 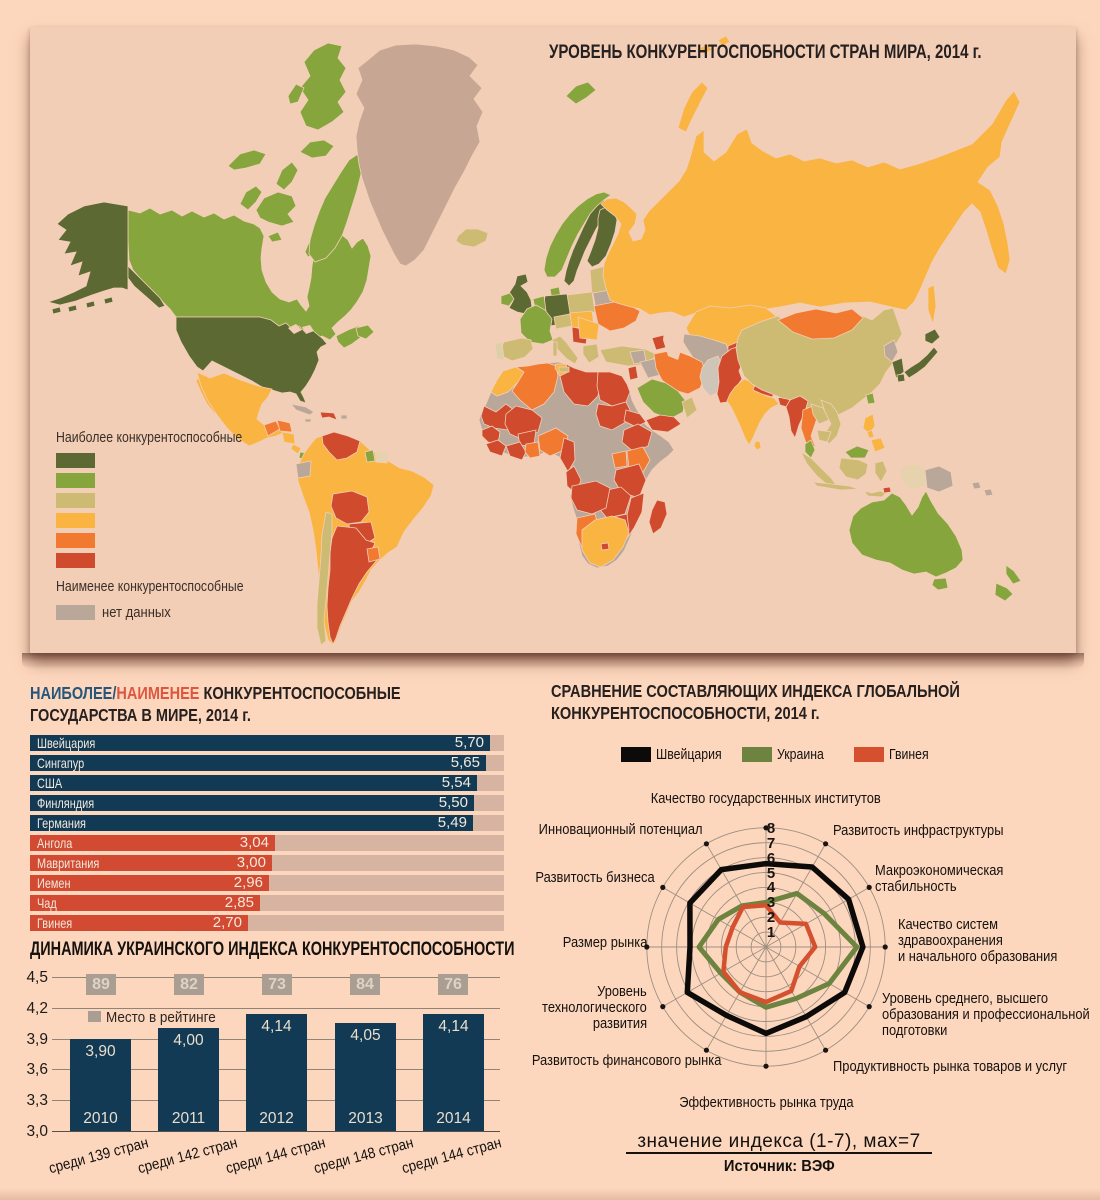 I want to click on svg-text: 4, so click(x=771, y=887).